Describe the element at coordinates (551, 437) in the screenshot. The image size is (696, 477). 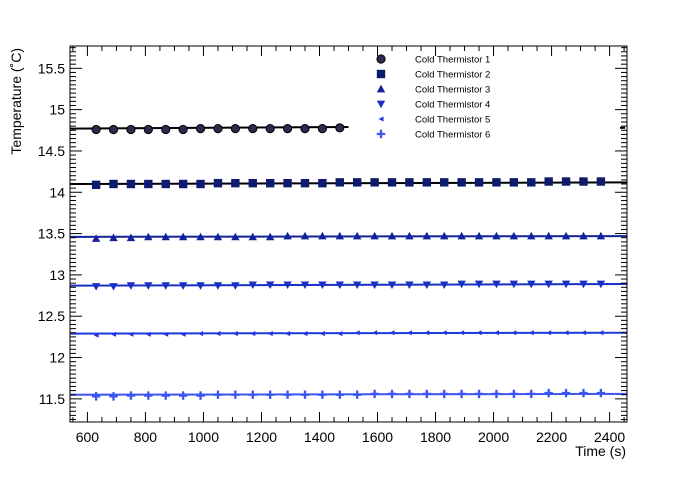
I see `x-tick-label: 2200` at that location.